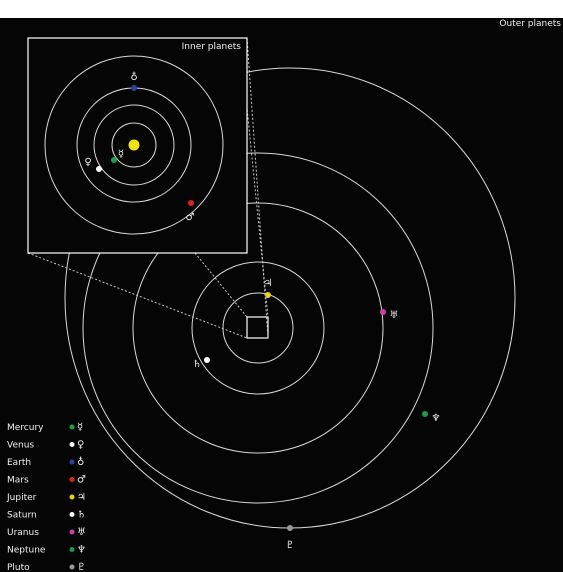  Describe the element at coordinates (425, 414) in the screenshot. I see `neptune-marker` at that location.